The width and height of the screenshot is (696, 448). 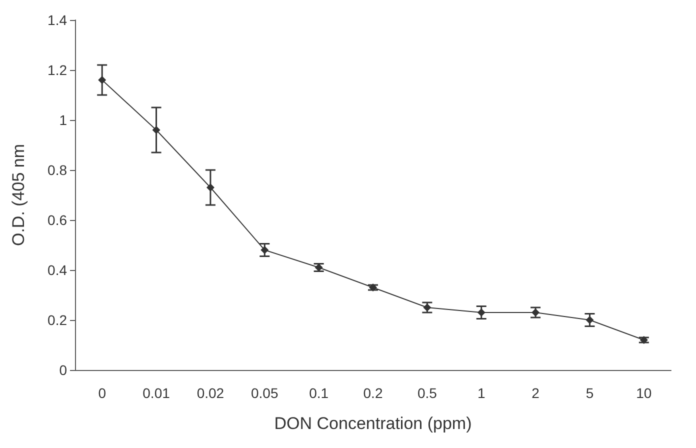 I want to click on y-tick-label: 1.4, so click(x=58, y=20).